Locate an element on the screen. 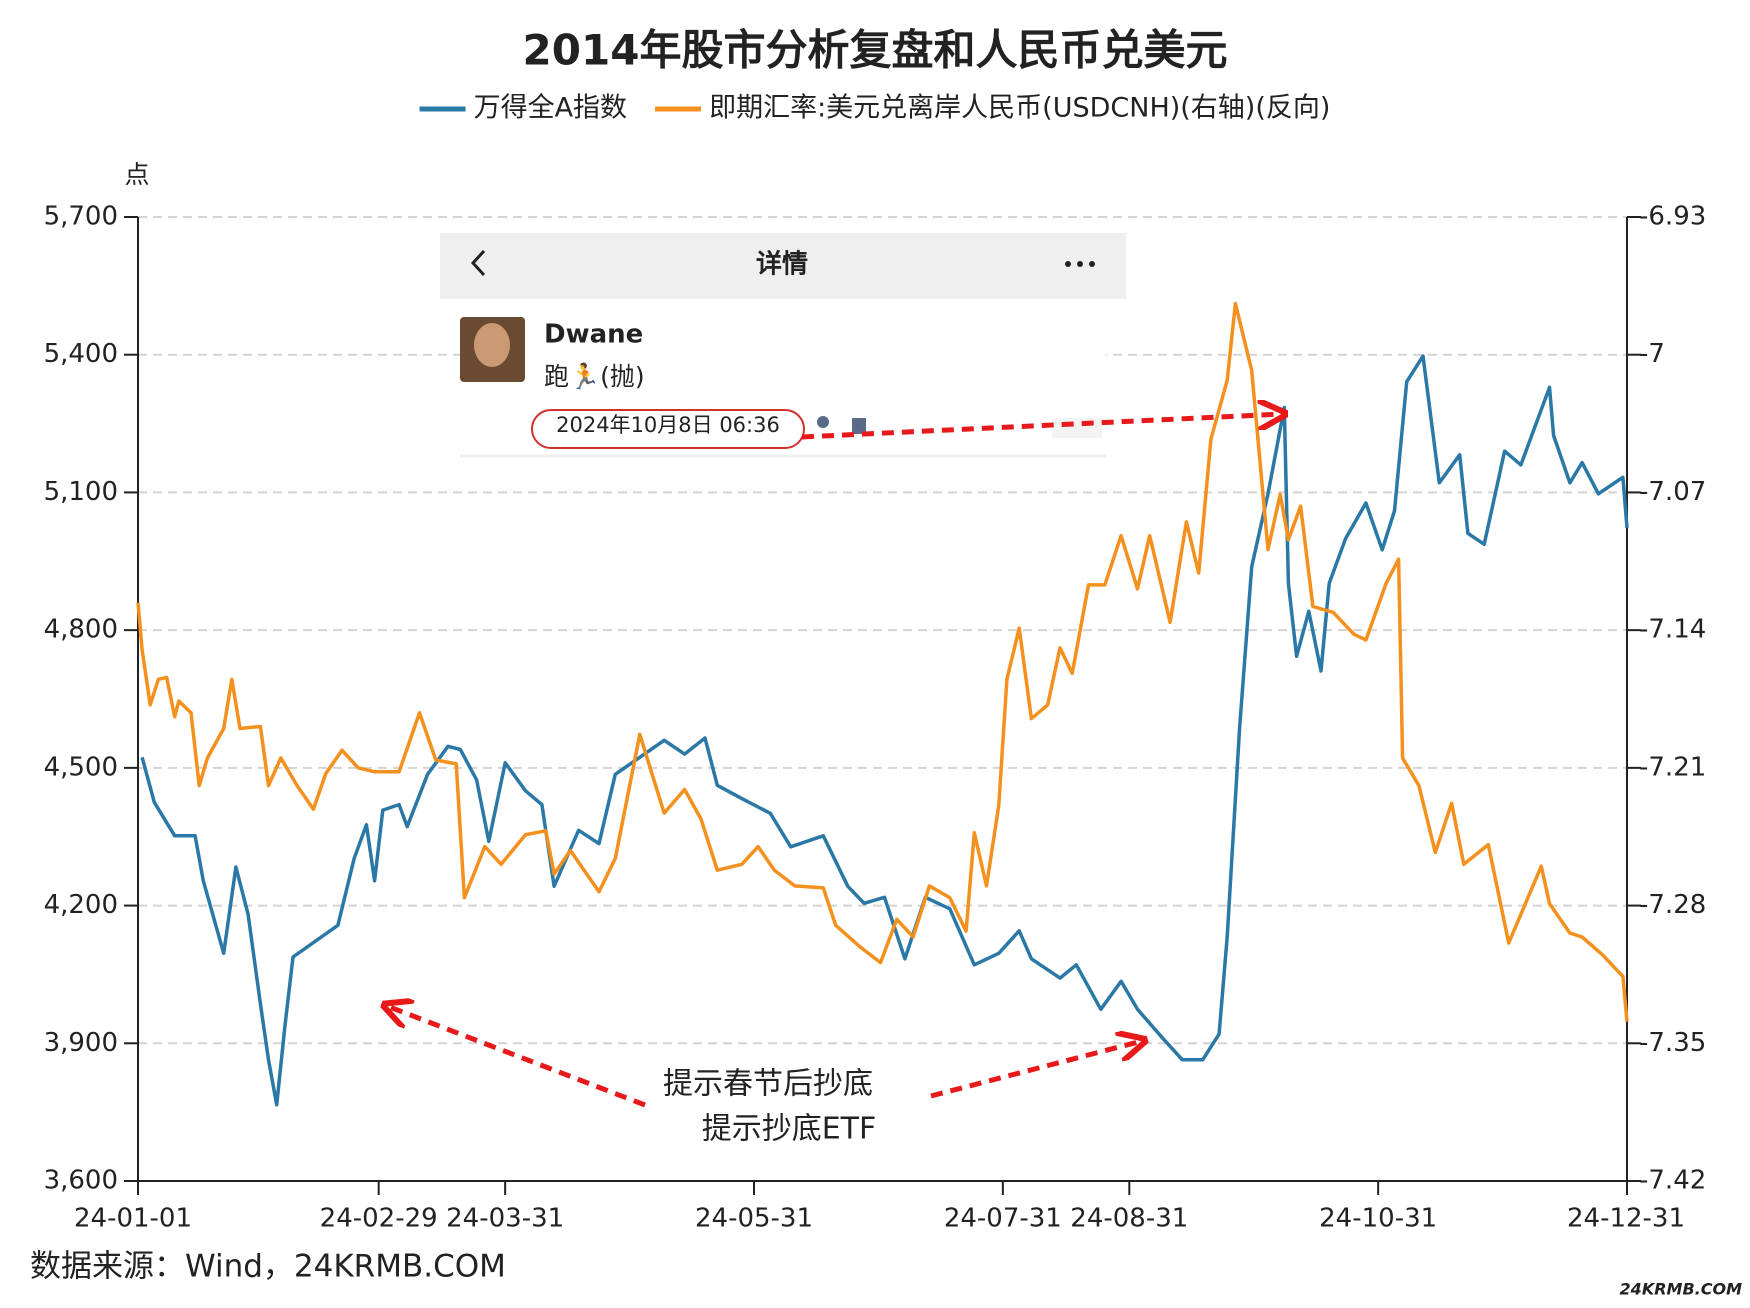  more-icon is located at coordinates (1080, 264).